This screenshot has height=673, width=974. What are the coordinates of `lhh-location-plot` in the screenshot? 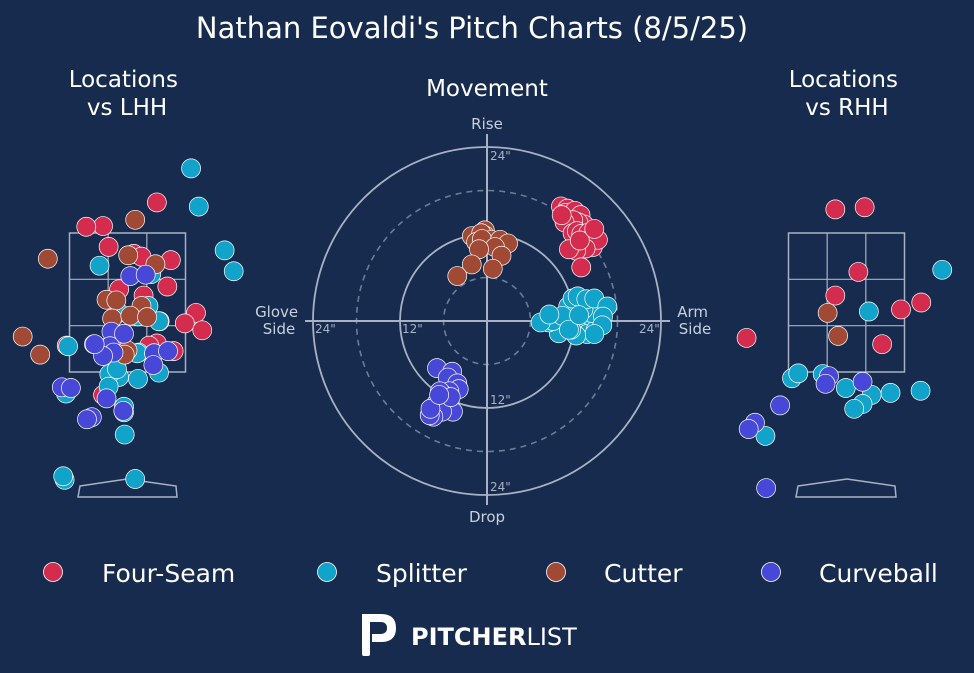 It's located at (128, 328).